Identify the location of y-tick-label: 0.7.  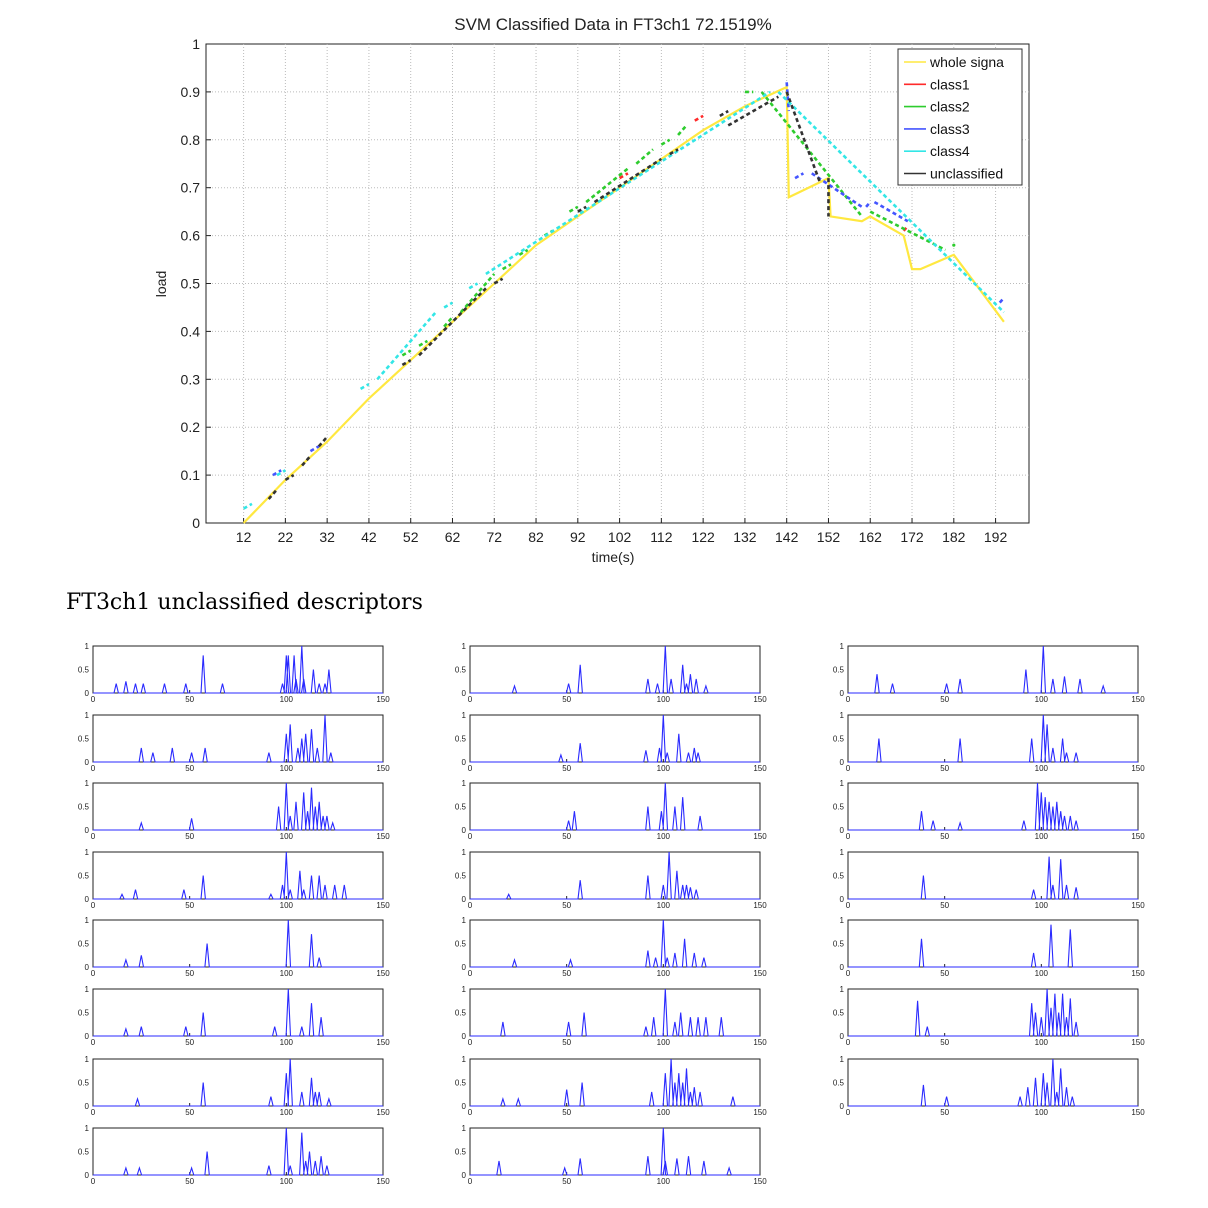
(191, 188).